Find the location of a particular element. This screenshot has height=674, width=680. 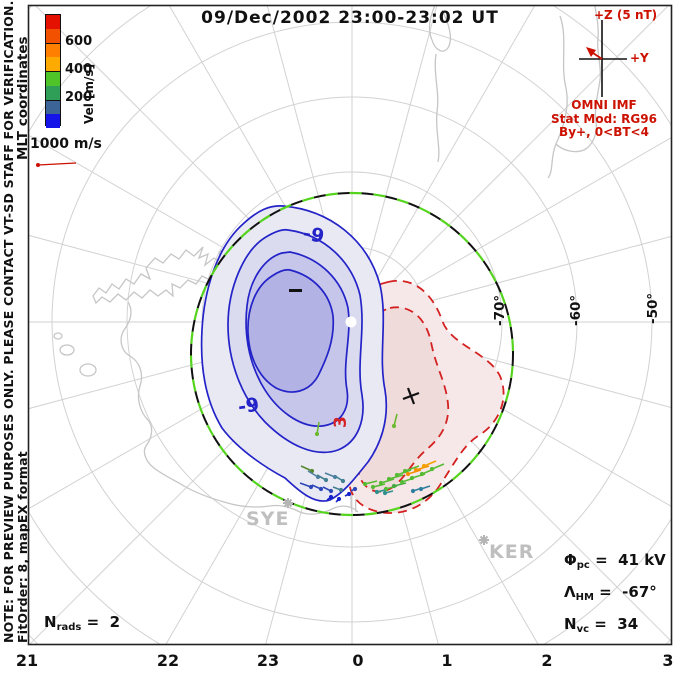

velocity-colorbar is located at coordinates (53, 71).